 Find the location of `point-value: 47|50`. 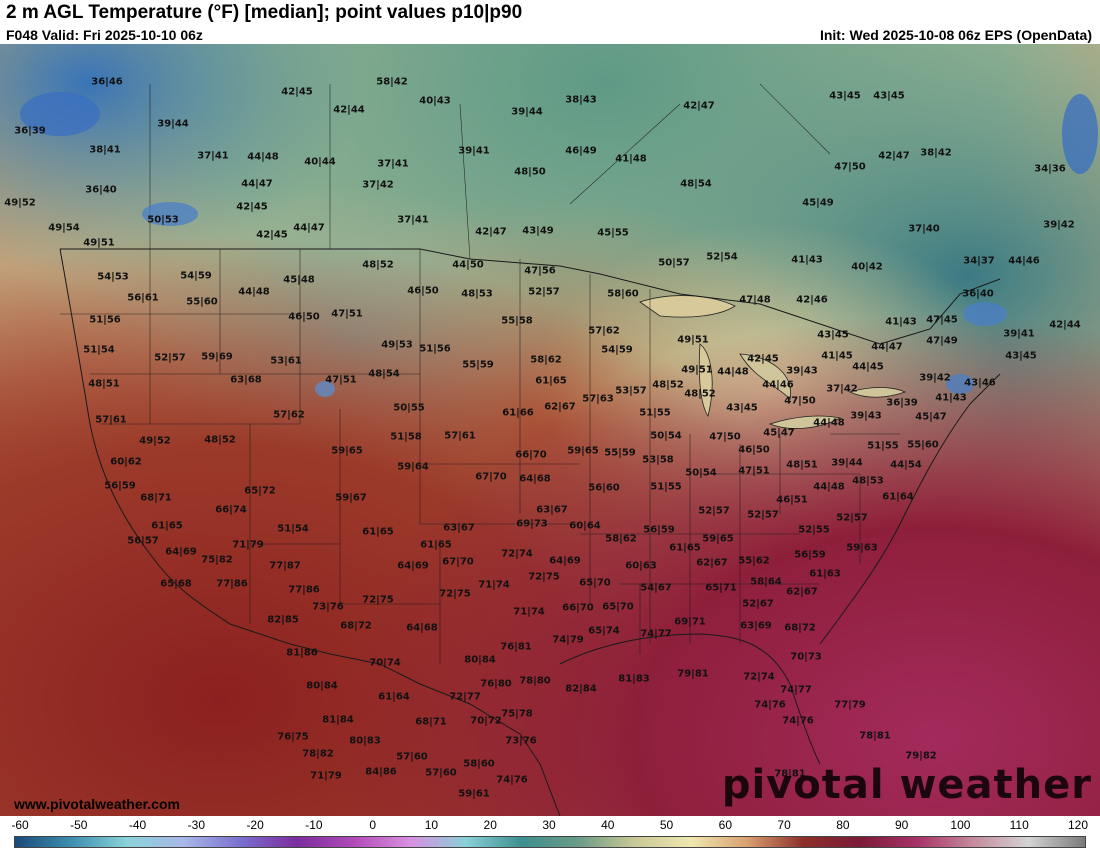

point-value: 47|50 is located at coordinates (850, 167).